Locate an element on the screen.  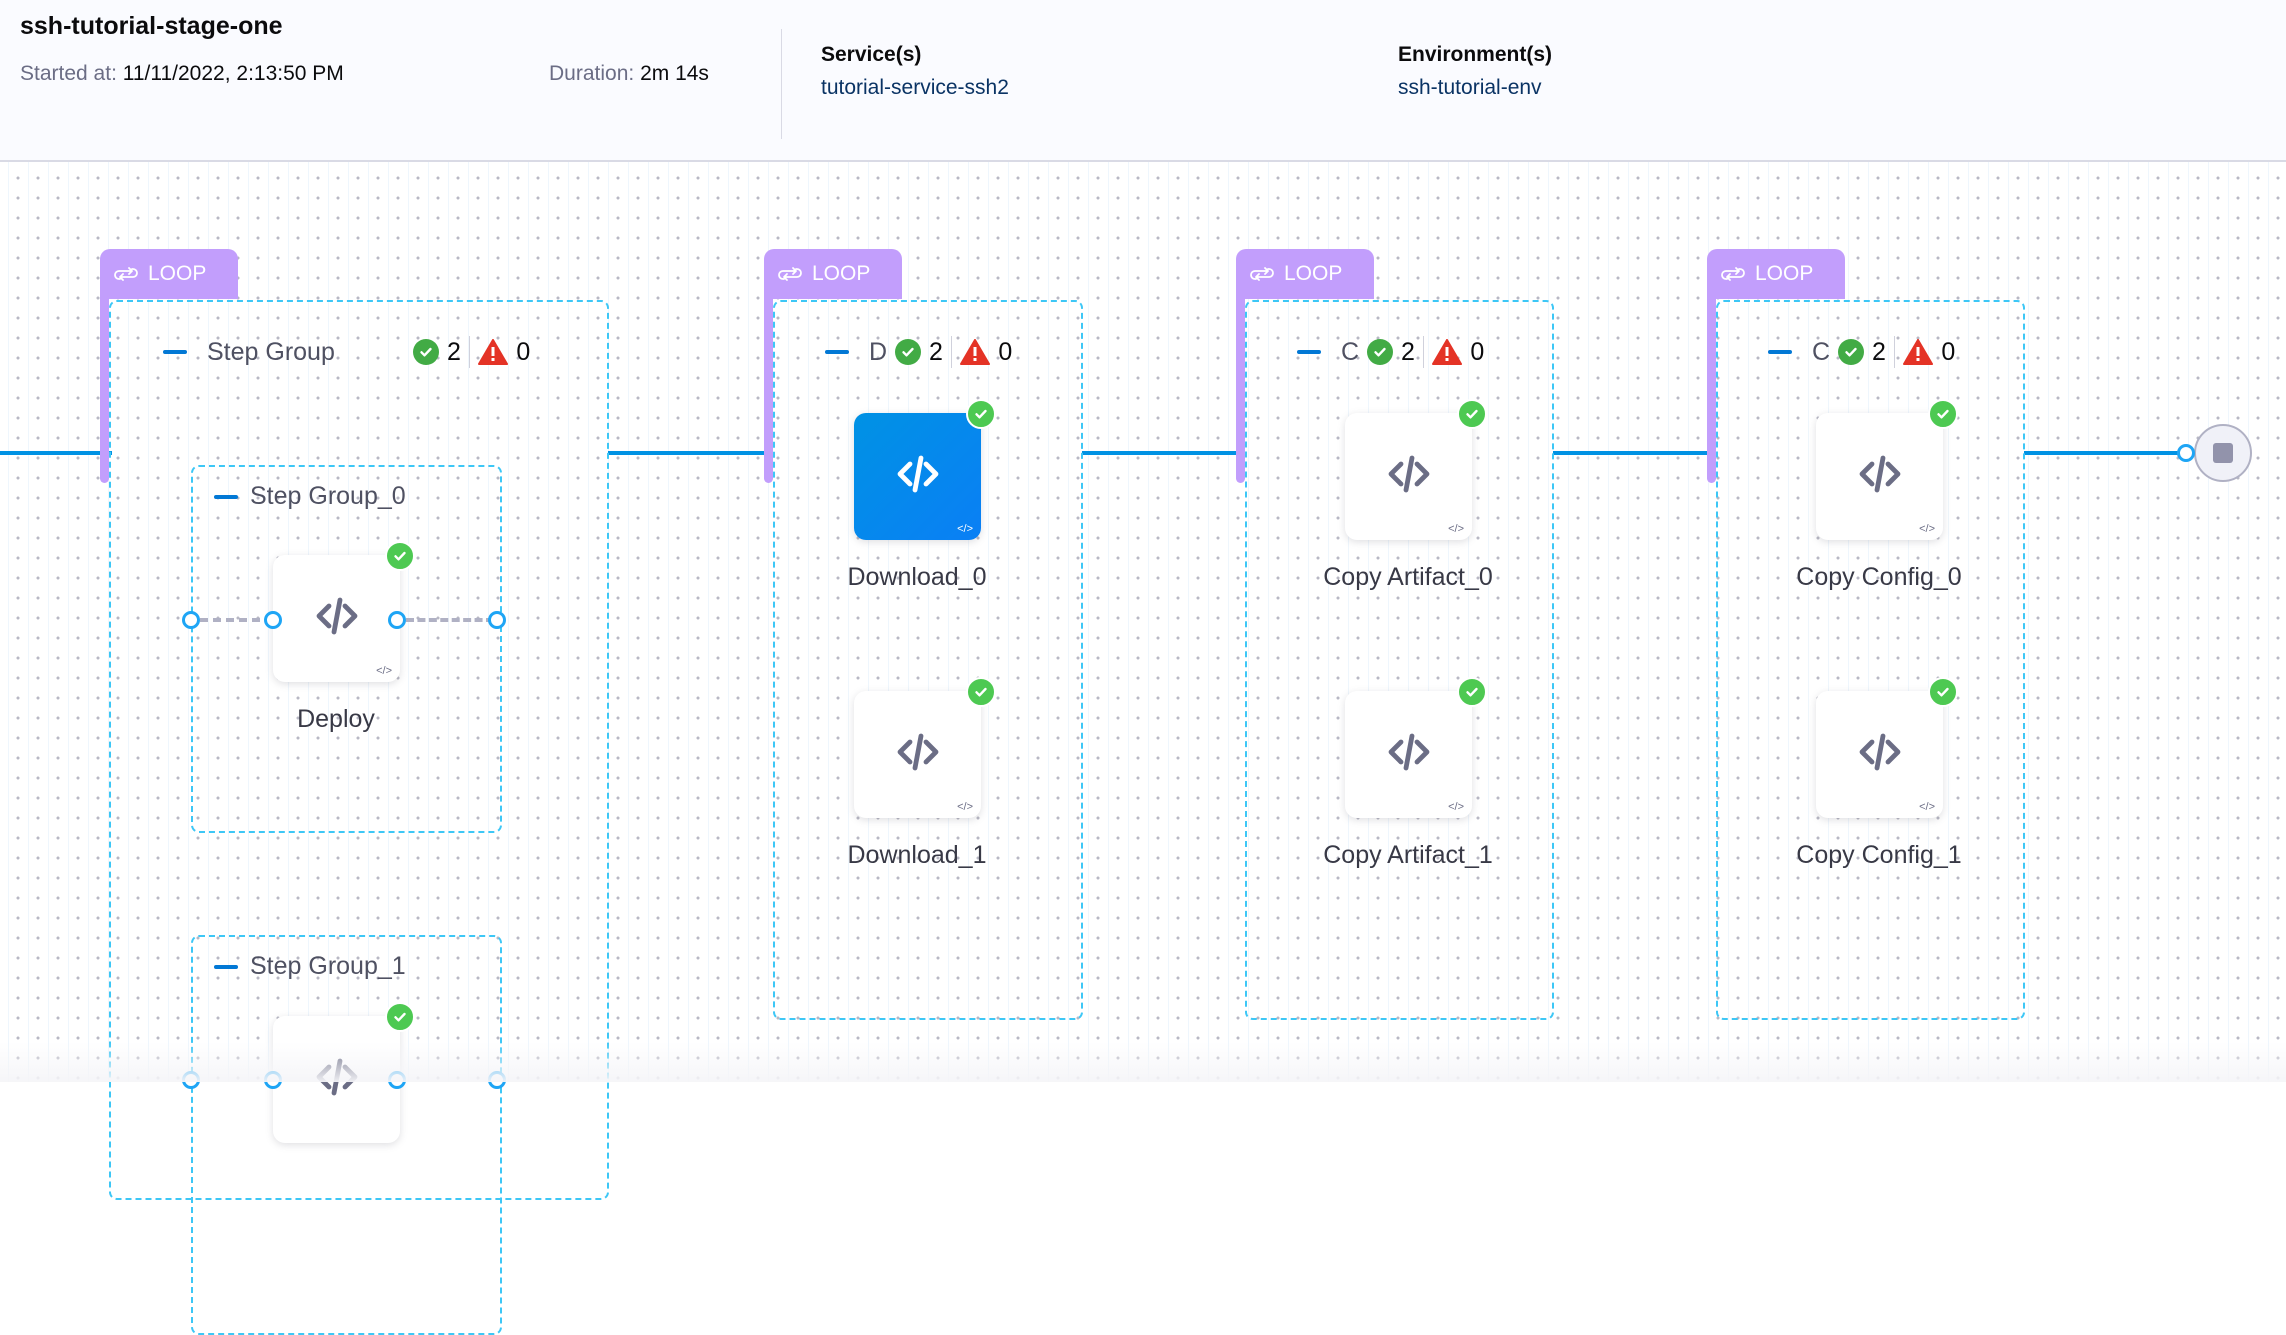
dashed-connector is located at coordinates (236, 620).